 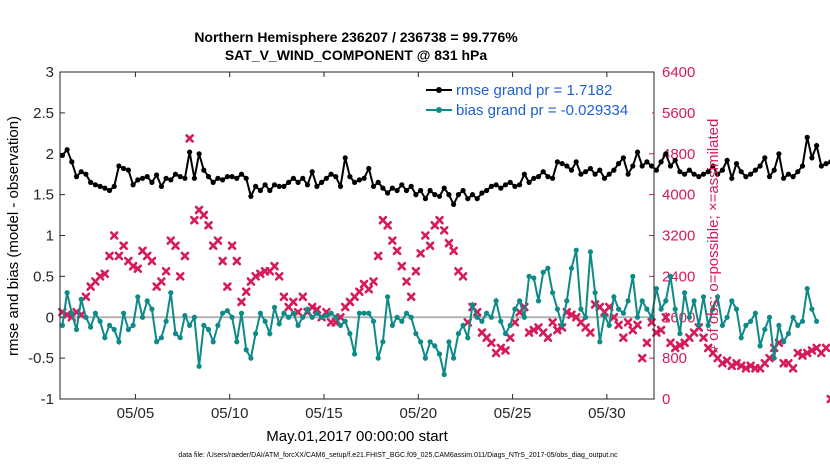 I want to click on y-left-tick-label: 3, so click(x=50, y=72).